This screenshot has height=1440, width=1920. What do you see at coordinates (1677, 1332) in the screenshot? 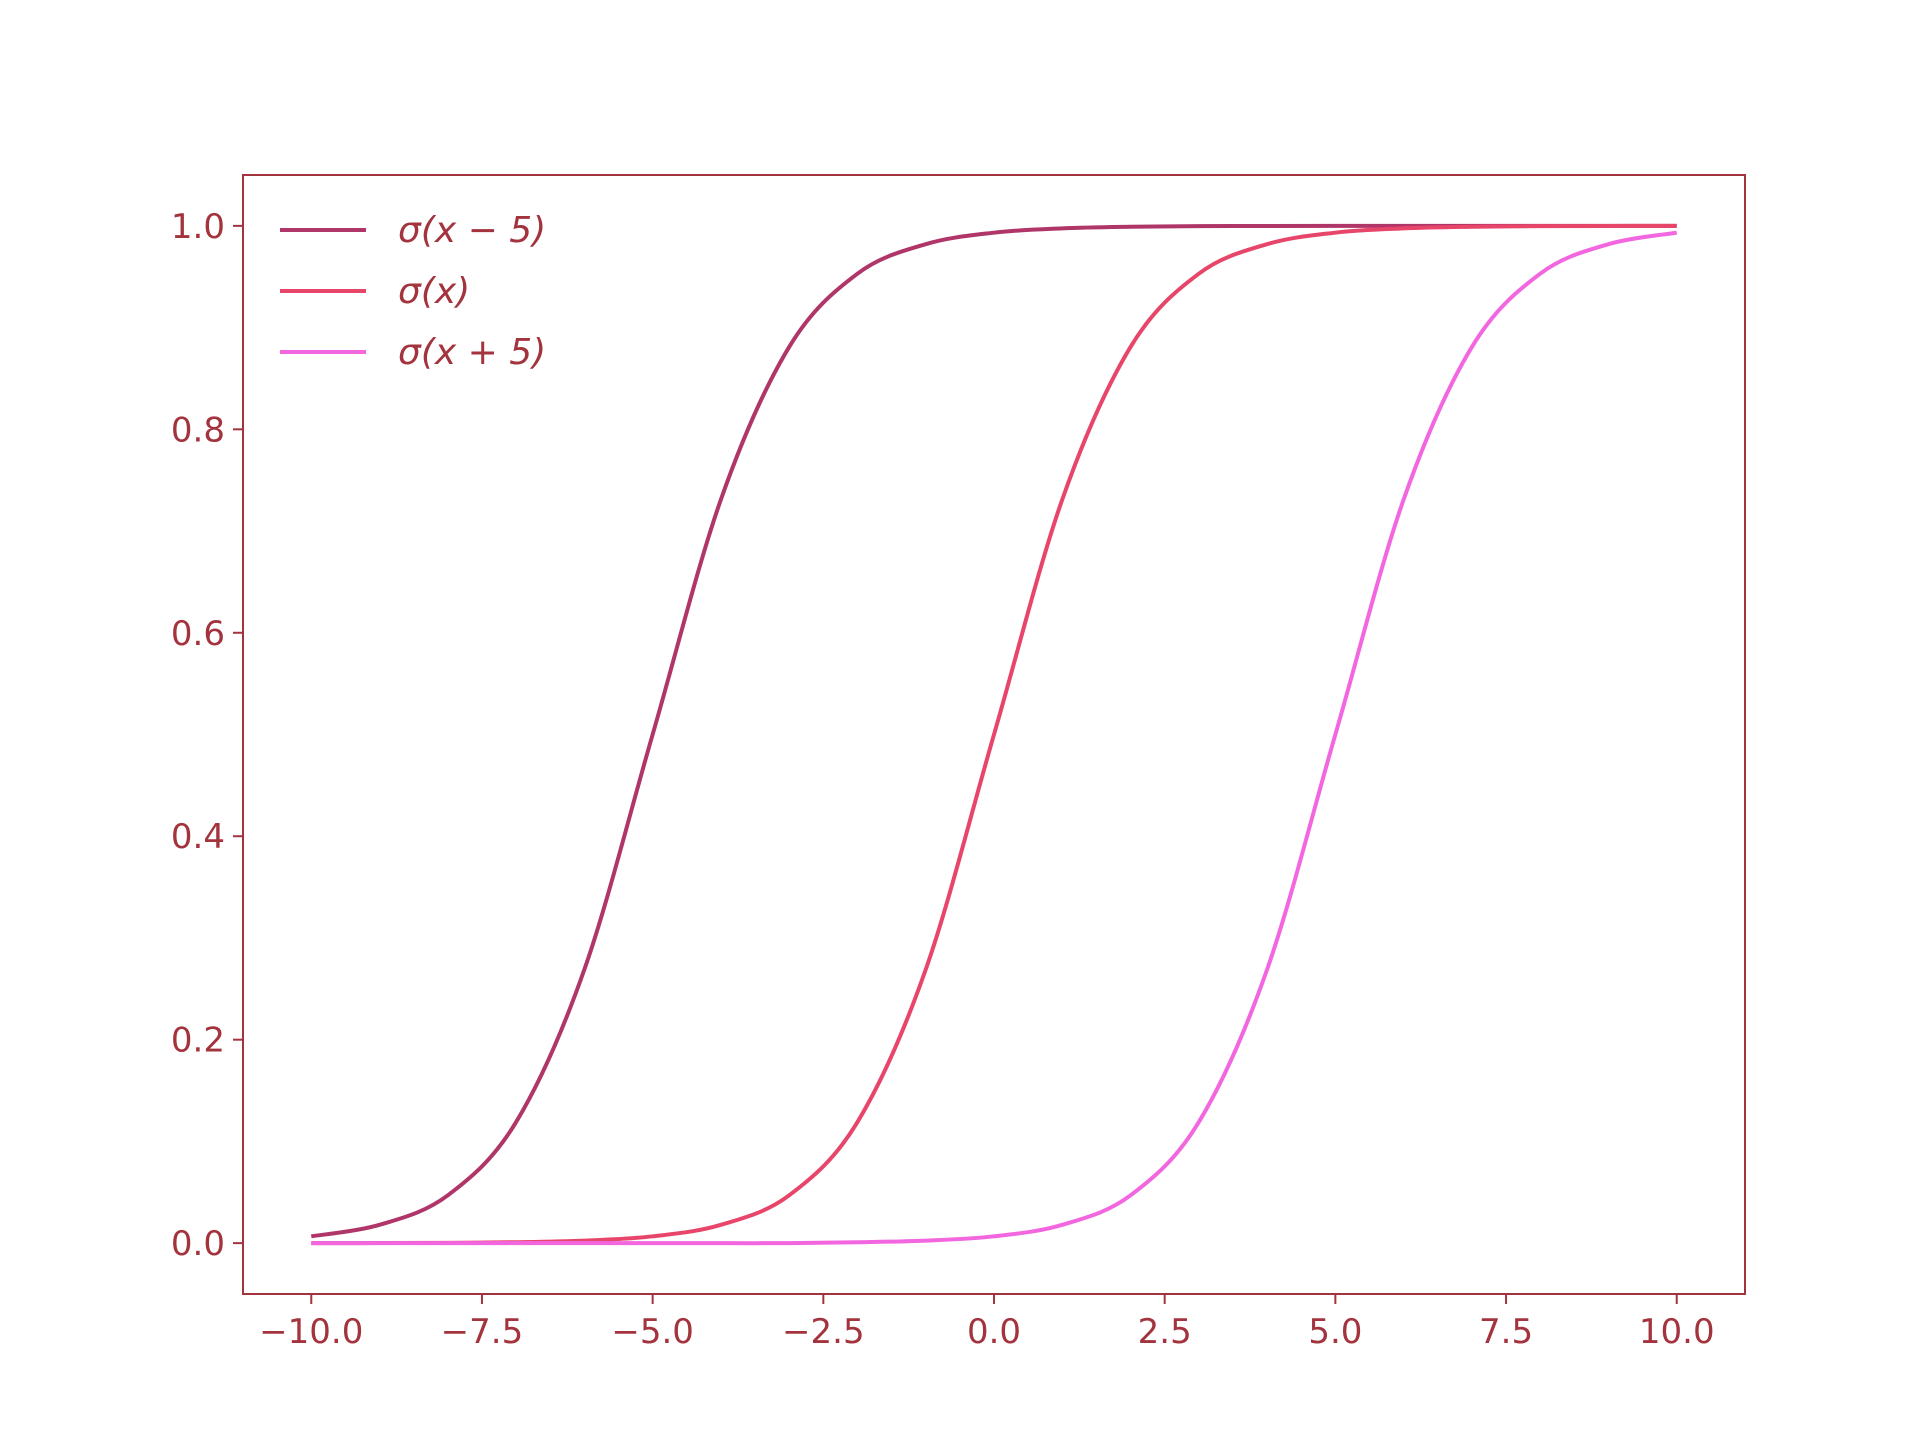
I see `x-tick-label: 10.0` at bounding box center [1677, 1332].